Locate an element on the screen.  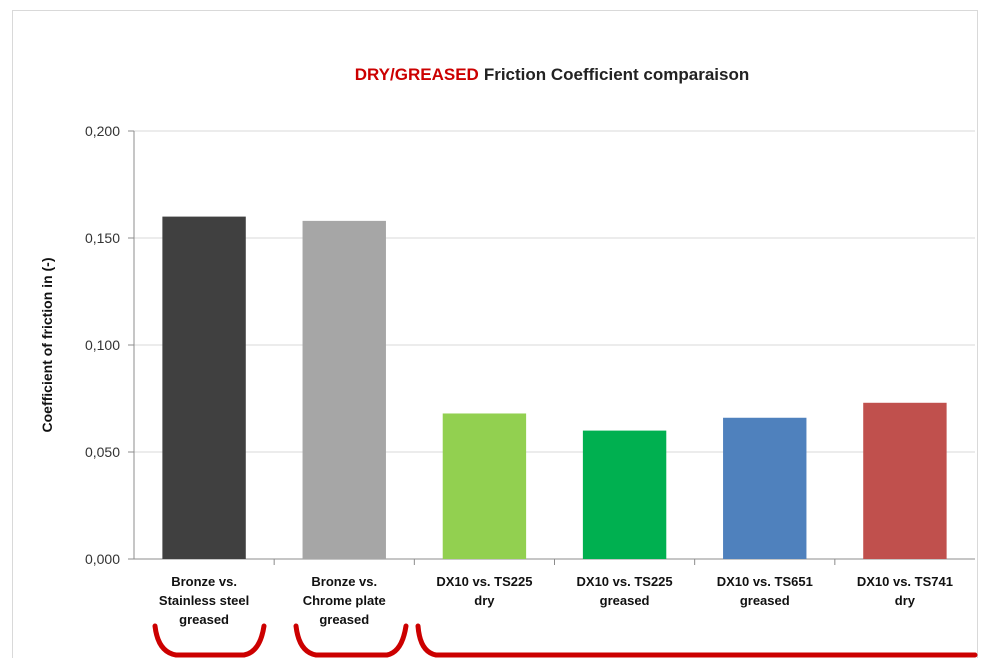
y-axis-ticks: 0,000 0,050 0,100 0,150 0,200 is located at coordinates (102, 345).